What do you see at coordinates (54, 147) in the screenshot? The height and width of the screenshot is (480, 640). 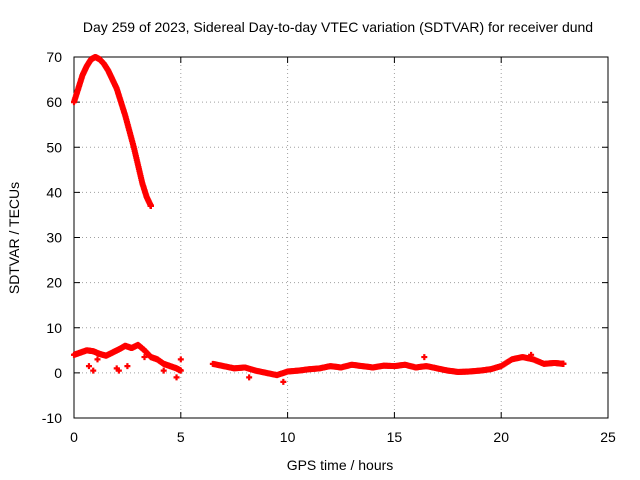 I see `y-tick-label: 50` at bounding box center [54, 147].